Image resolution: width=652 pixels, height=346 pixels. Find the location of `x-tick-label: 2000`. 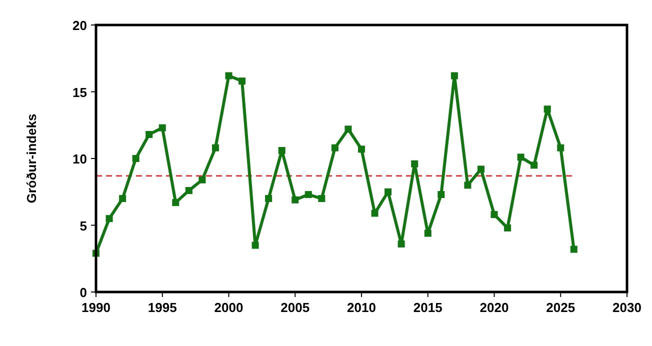

x-tick-label: 2000 is located at coordinates (229, 307).